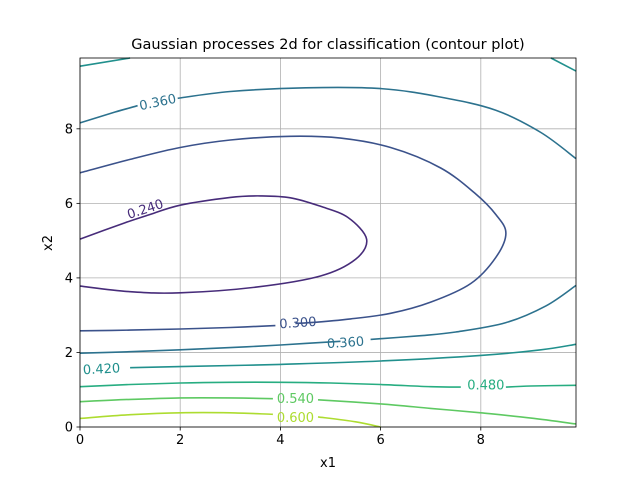 Image resolution: width=640 pixels, height=480 pixels. What do you see at coordinates (563, 64) in the screenshot?
I see `contour-line-0.420-1` at bounding box center [563, 64].